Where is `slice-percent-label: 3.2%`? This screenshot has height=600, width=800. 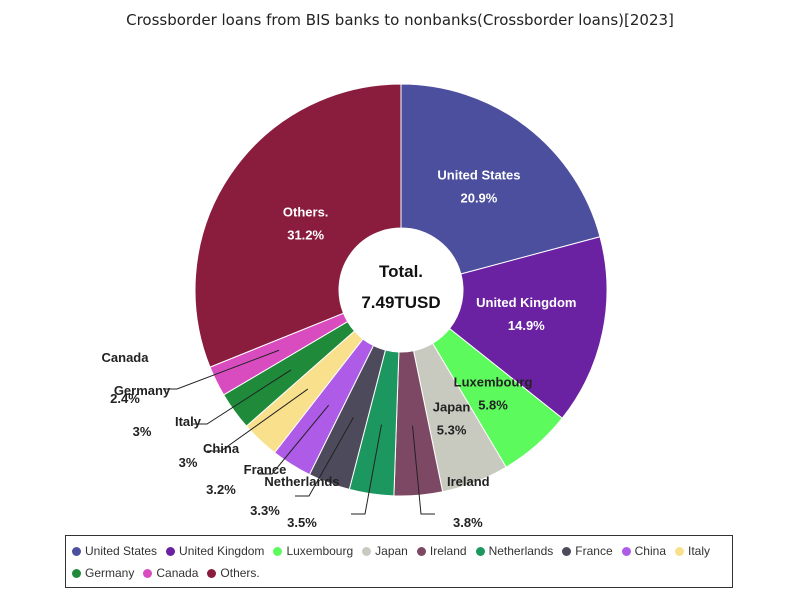
slice-percent-label: 3.2% is located at coordinates (221, 489).